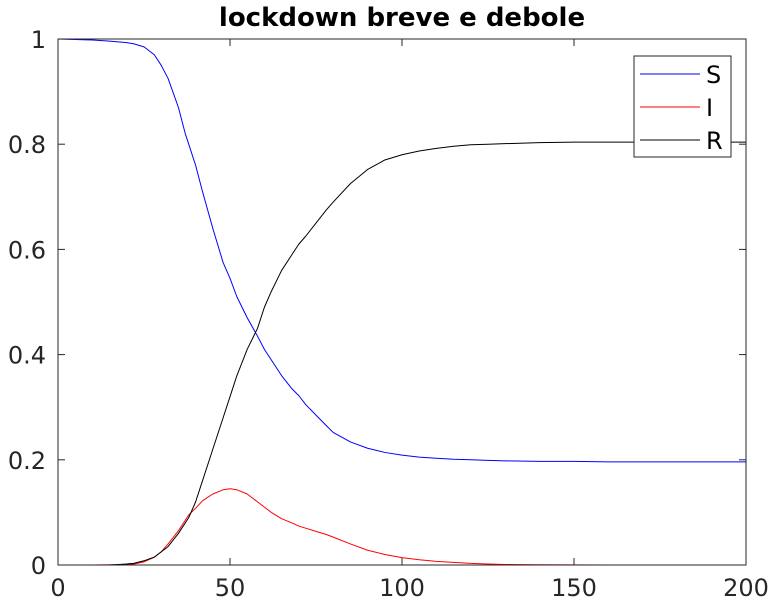  Describe the element at coordinates (574, 588) in the screenshot. I see `x-tick-label: 150` at that location.